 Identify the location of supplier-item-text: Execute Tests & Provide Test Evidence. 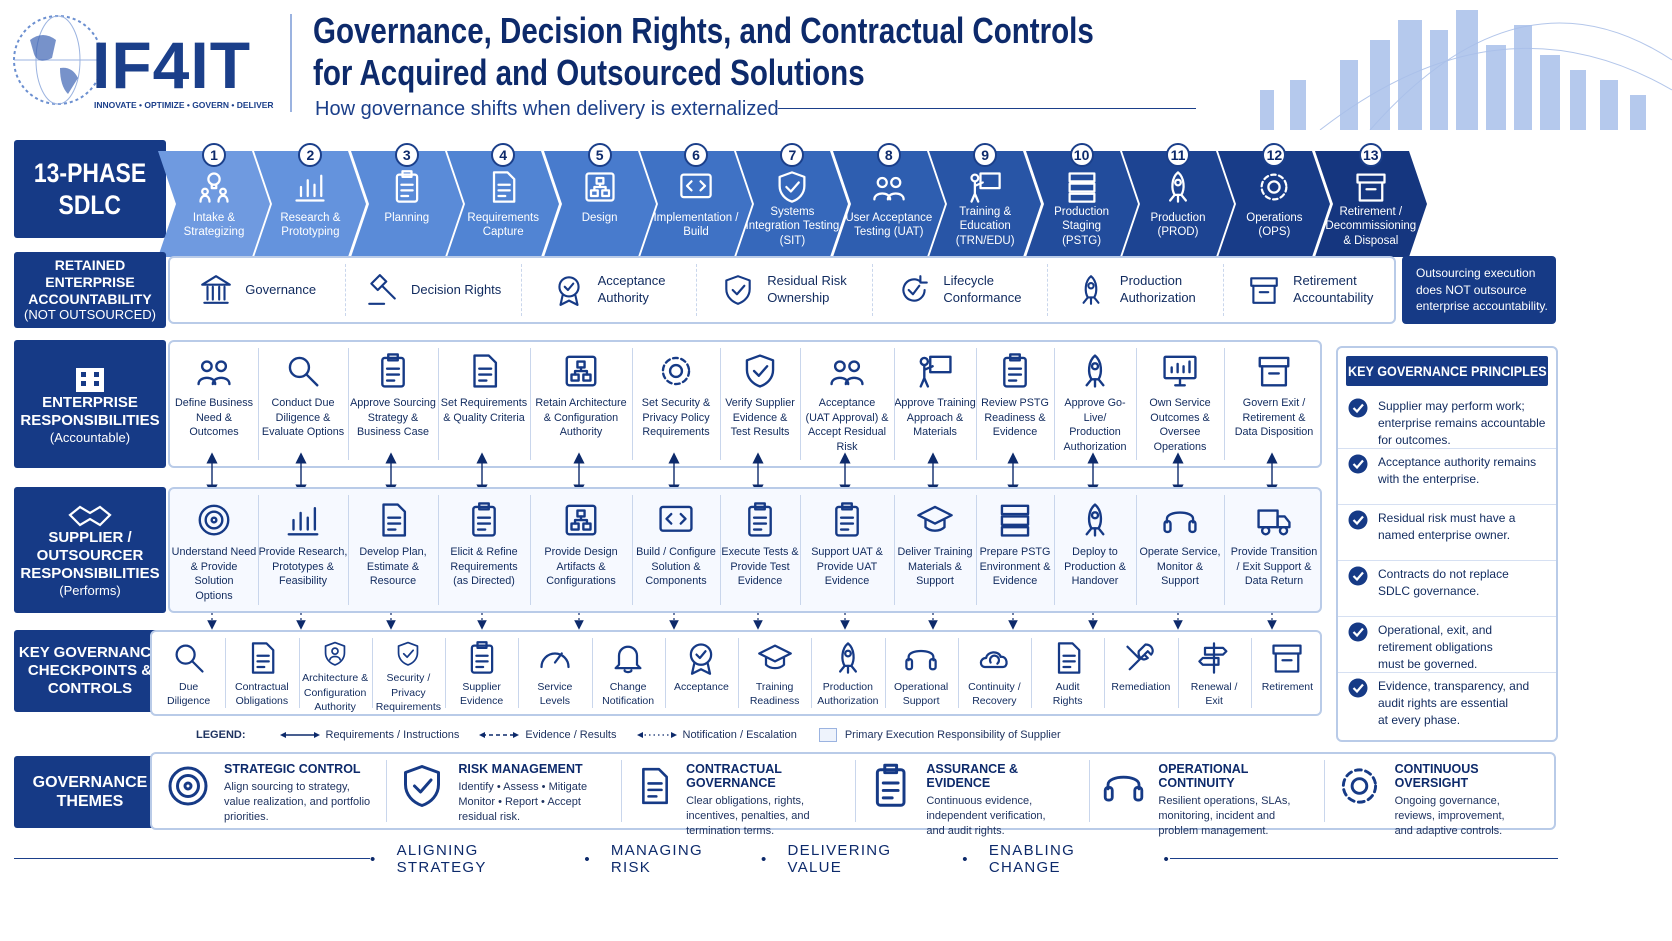
(759, 567).